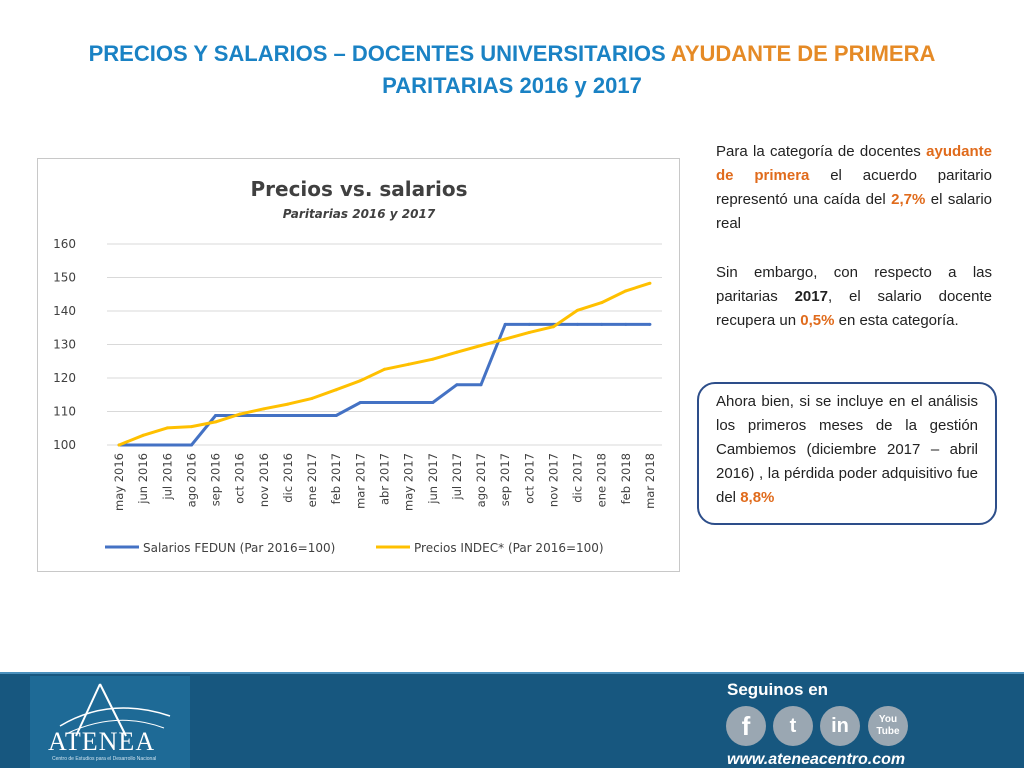 Image resolution: width=1024 pixels, height=769 pixels. What do you see at coordinates (757, 497) in the screenshot?
I see `callout-highlight-percent: 8,8%` at bounding box center [757, 497].